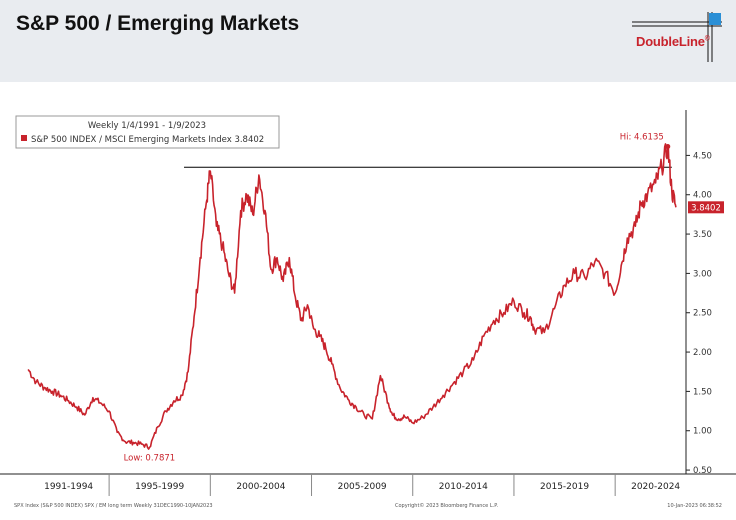 This screenshot has height=520, width=736. Describe the element at coordinates (694, 506) in the screenshot. I see `footer-timestamp: 10-Jan-2023 06:38:52` at that location.